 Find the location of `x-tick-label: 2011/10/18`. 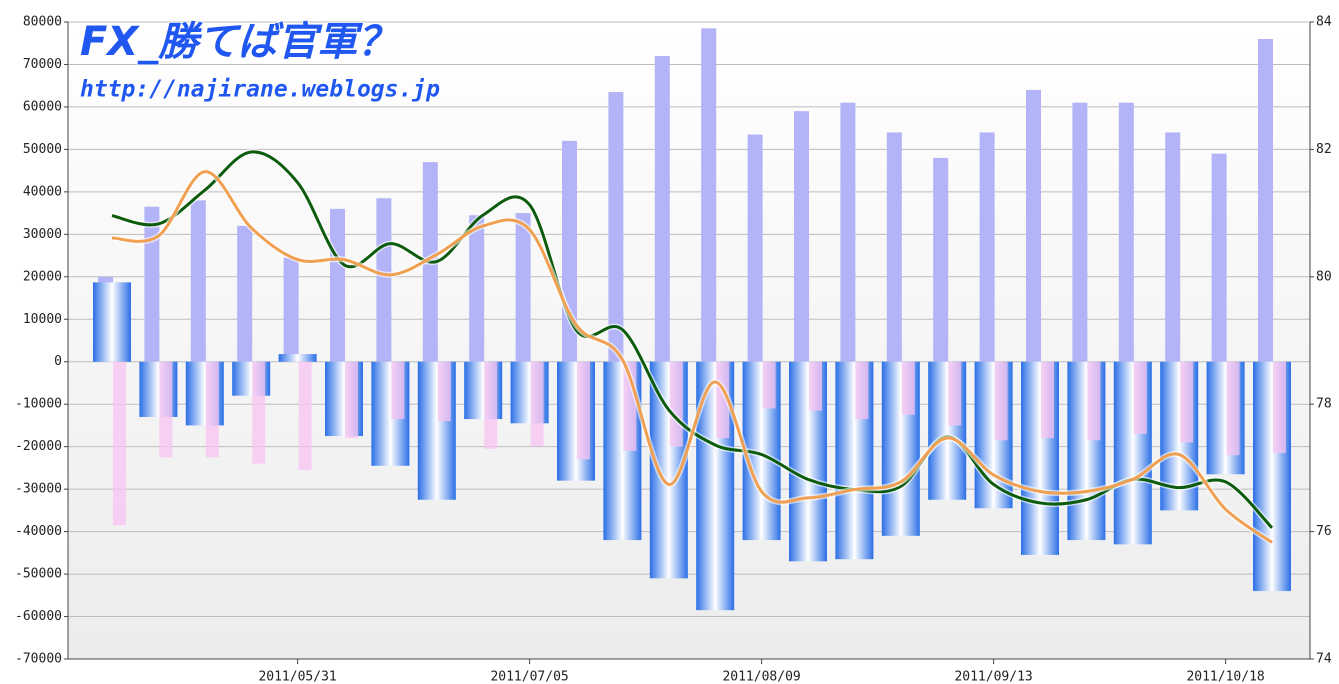

x-tick-label: 2011/10/18 is located at coordinates (1225, 677).